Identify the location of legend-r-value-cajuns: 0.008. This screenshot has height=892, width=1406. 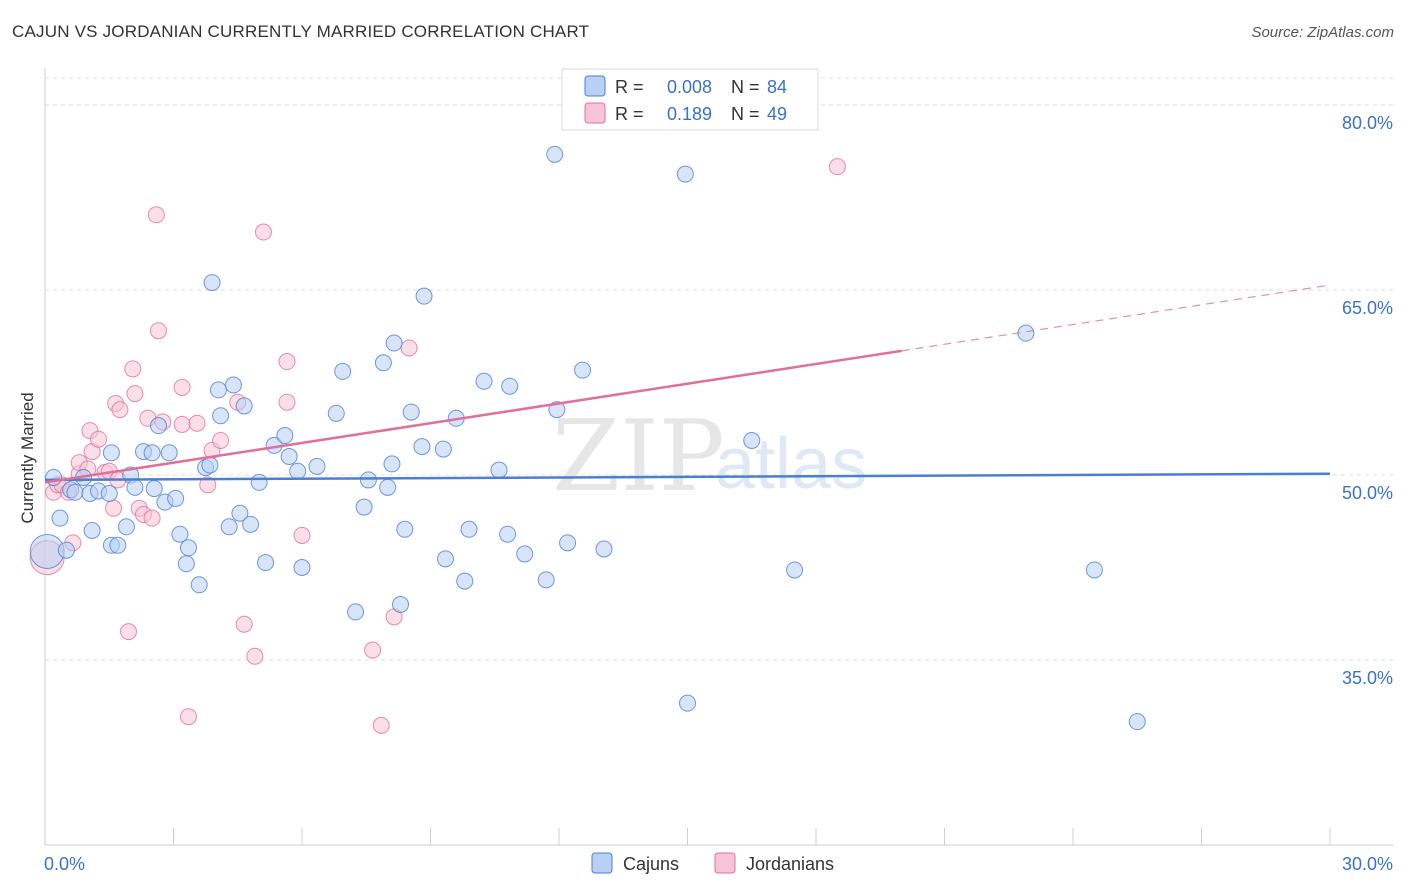
(689, 87).